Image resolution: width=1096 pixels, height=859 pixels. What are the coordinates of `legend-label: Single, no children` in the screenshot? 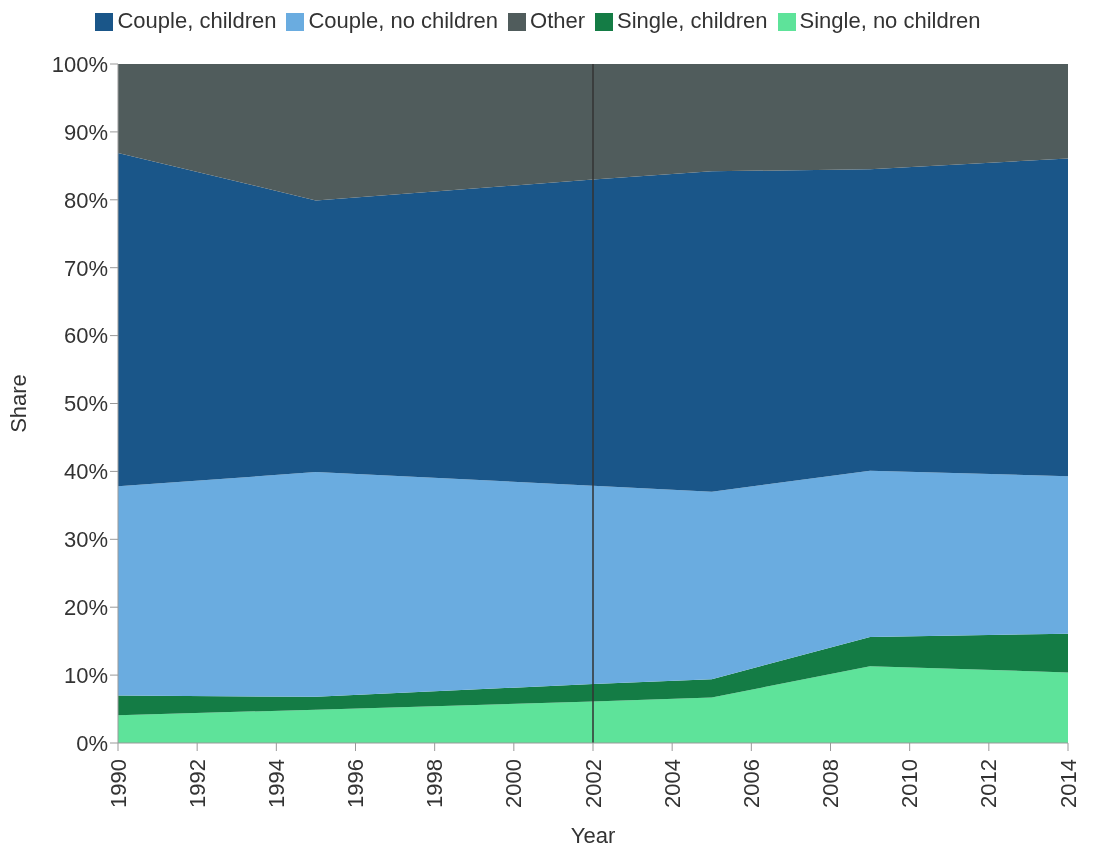 It's located at (890, 20).